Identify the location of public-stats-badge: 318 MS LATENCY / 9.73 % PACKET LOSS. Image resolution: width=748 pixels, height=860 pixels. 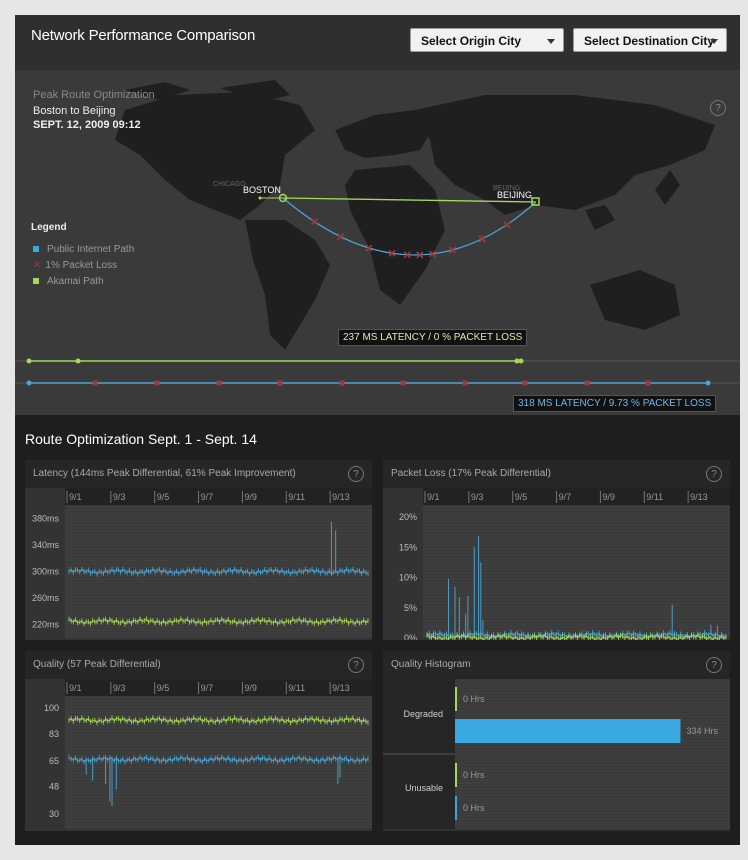
(615, 403).